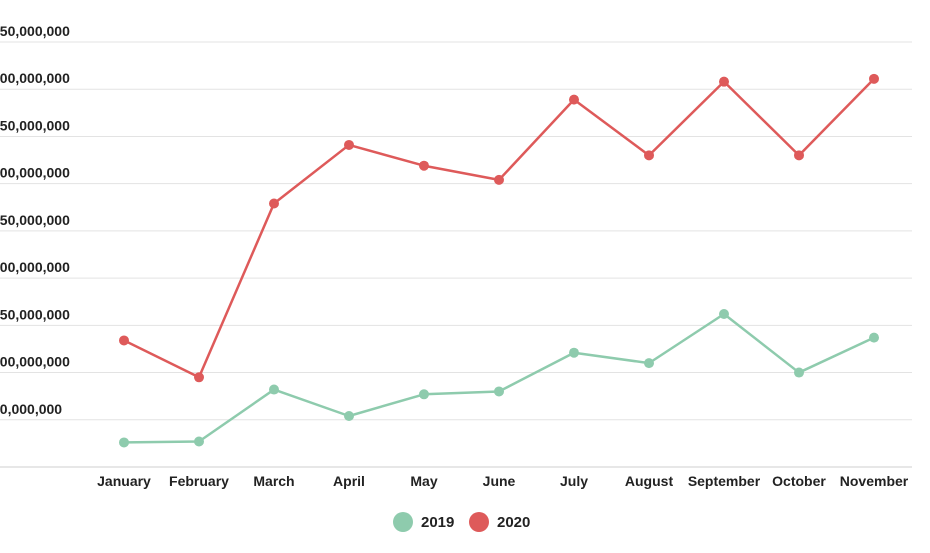  I want to click on legend-label: 2019, so click(437, 522).